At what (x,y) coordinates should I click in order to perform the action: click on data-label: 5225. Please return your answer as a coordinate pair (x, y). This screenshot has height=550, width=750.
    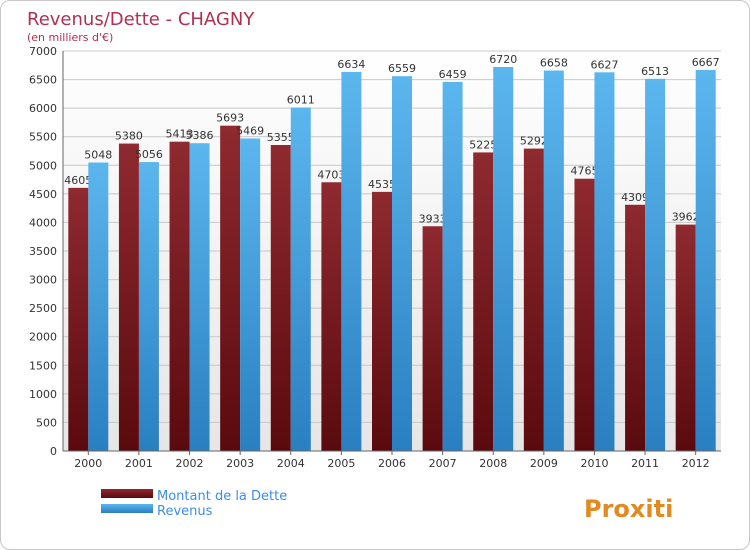
    Looking at the image, I should click on (483, 144).